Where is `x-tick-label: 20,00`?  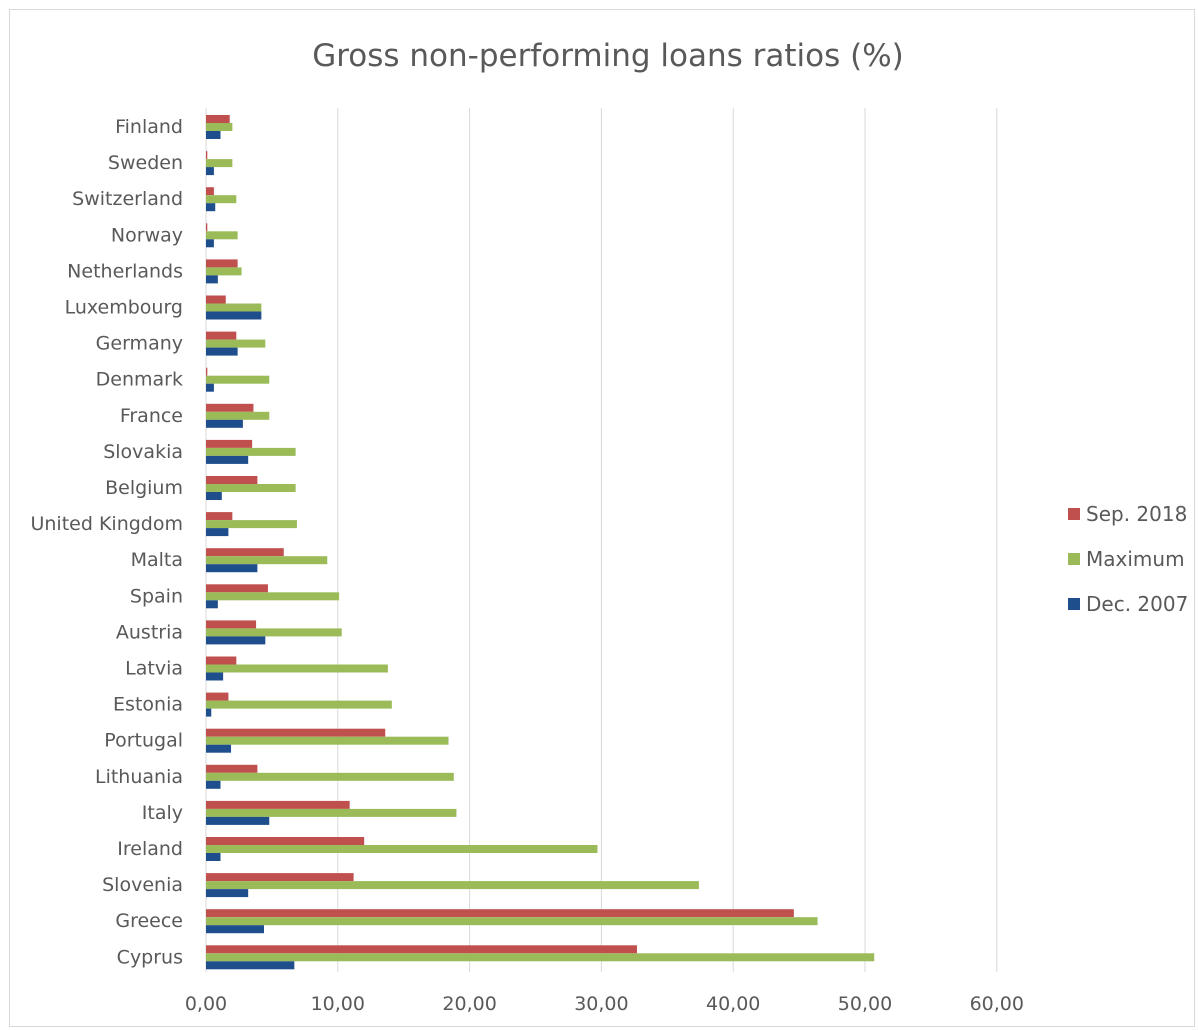 x-tick-label: 20,00 is located at coordinates (469, 1004).